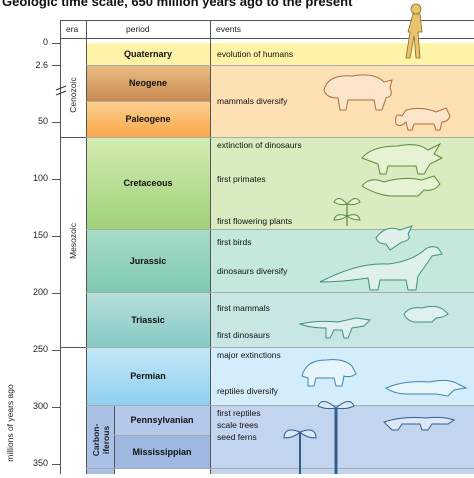 Image resolution: width=474 pixels, height=478 pixels. I want to click on event-first-mammals: first mammals, so click(243, 308).